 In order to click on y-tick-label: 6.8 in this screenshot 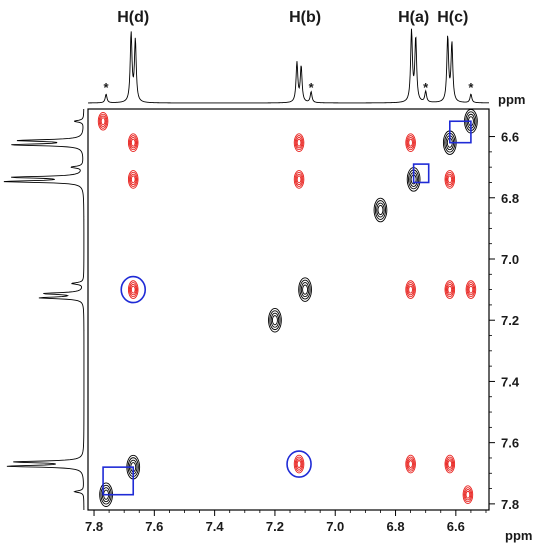, I will do `click(510, 198)`.